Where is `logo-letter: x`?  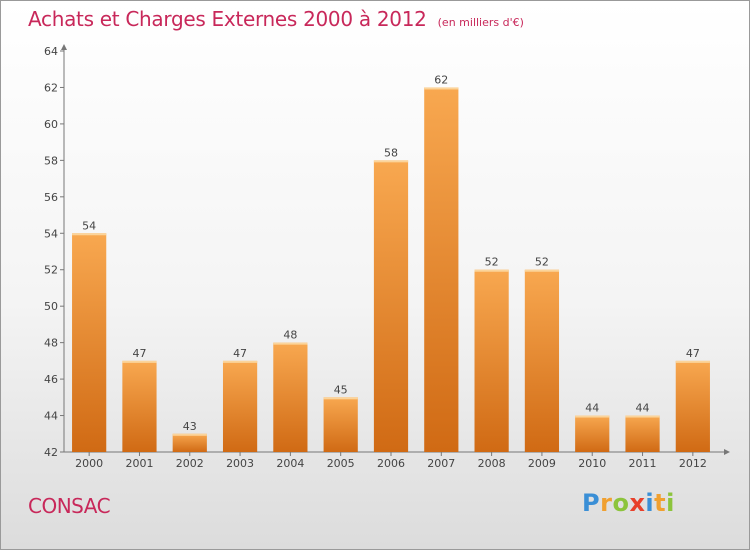 logo-letter: x is located at coordinates (637, 503).